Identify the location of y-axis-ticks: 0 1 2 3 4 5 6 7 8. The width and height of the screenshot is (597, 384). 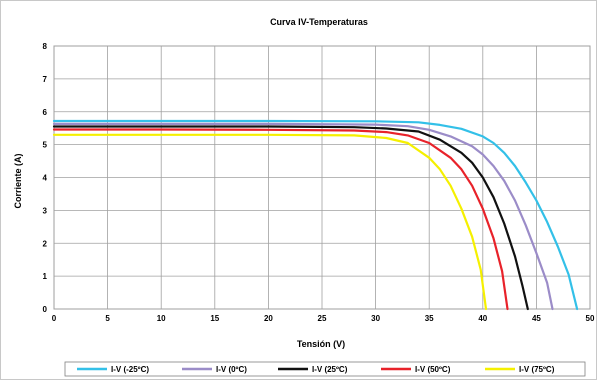
(45, 178).